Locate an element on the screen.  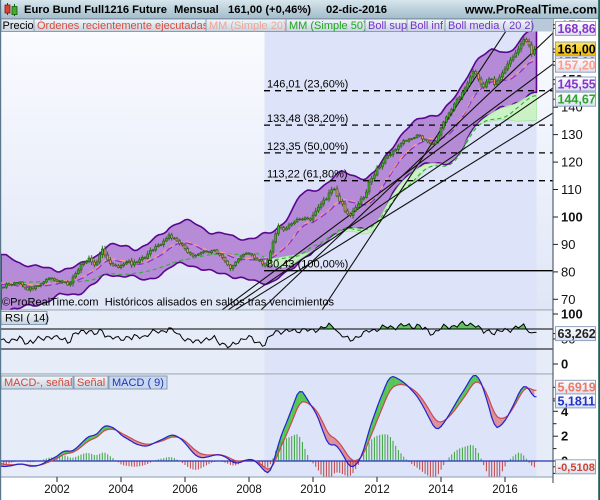
svg-text: www.ProRealTime.com is located at coordinates (530, 10).